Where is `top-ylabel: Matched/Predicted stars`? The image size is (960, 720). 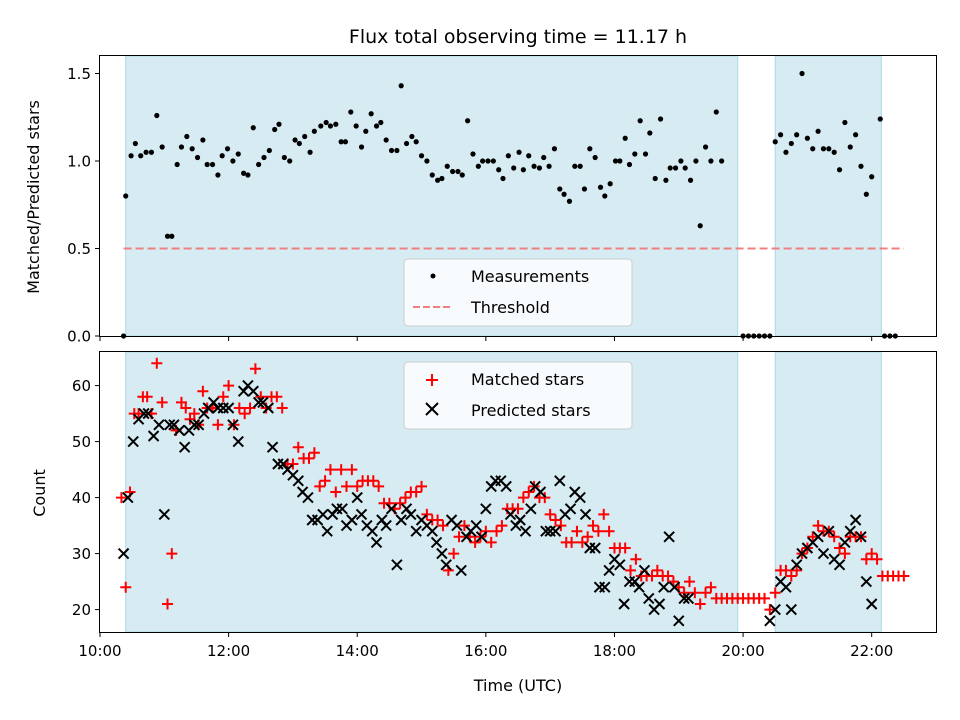 top-ylabel: Matched/Predicted stars is located at coordinates (33, 197).